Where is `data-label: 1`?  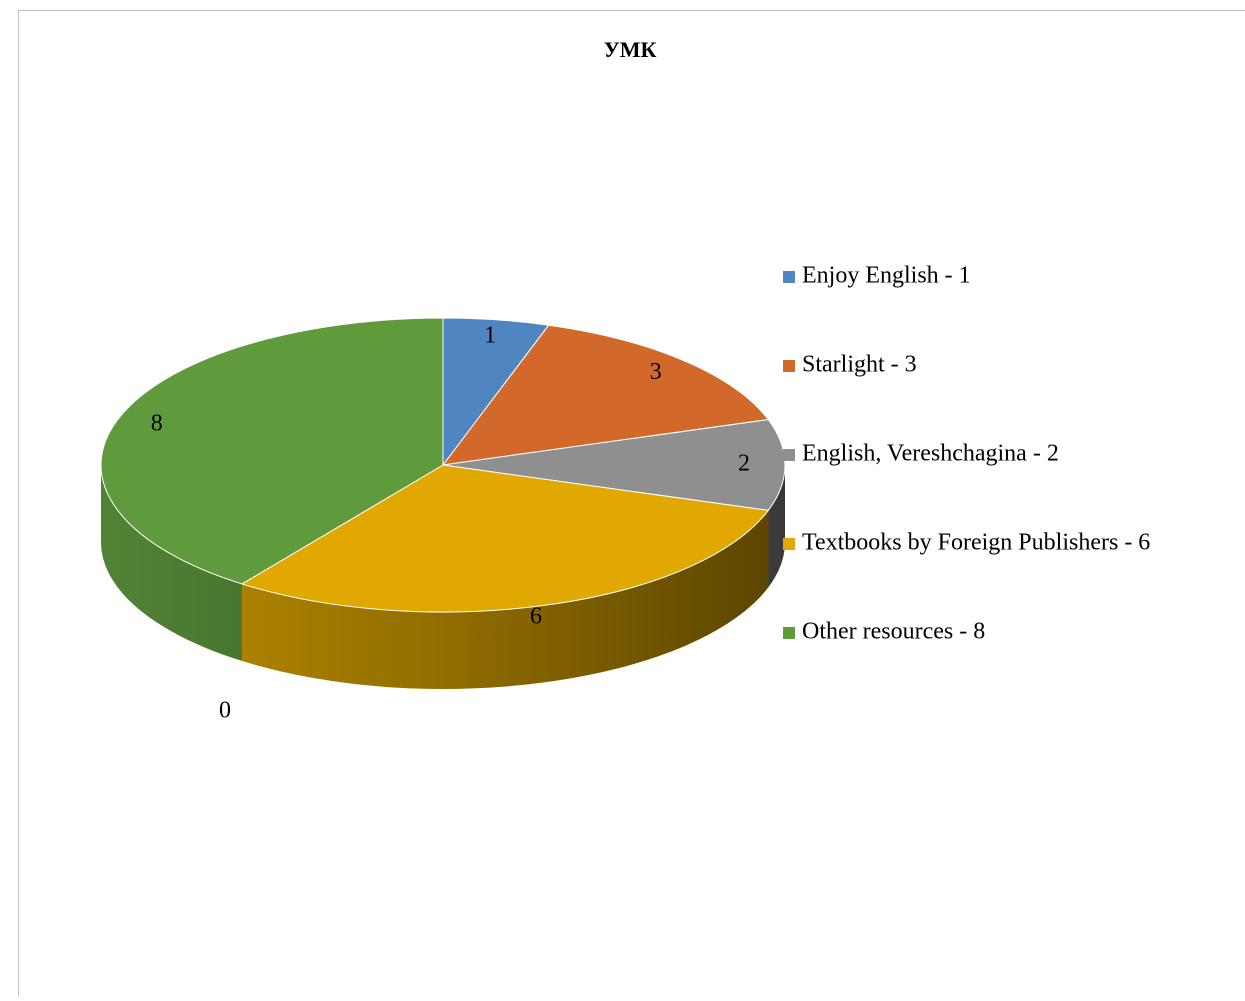 data-label: 1 is located at coordinates (490, 336).